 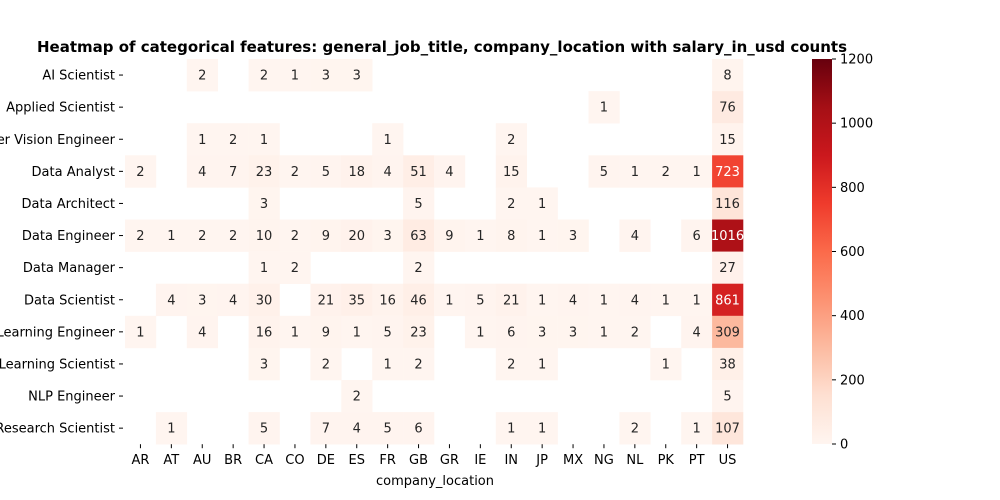 I want to click on y-tick-label: Data Engineer, so click(x=69, y=236).